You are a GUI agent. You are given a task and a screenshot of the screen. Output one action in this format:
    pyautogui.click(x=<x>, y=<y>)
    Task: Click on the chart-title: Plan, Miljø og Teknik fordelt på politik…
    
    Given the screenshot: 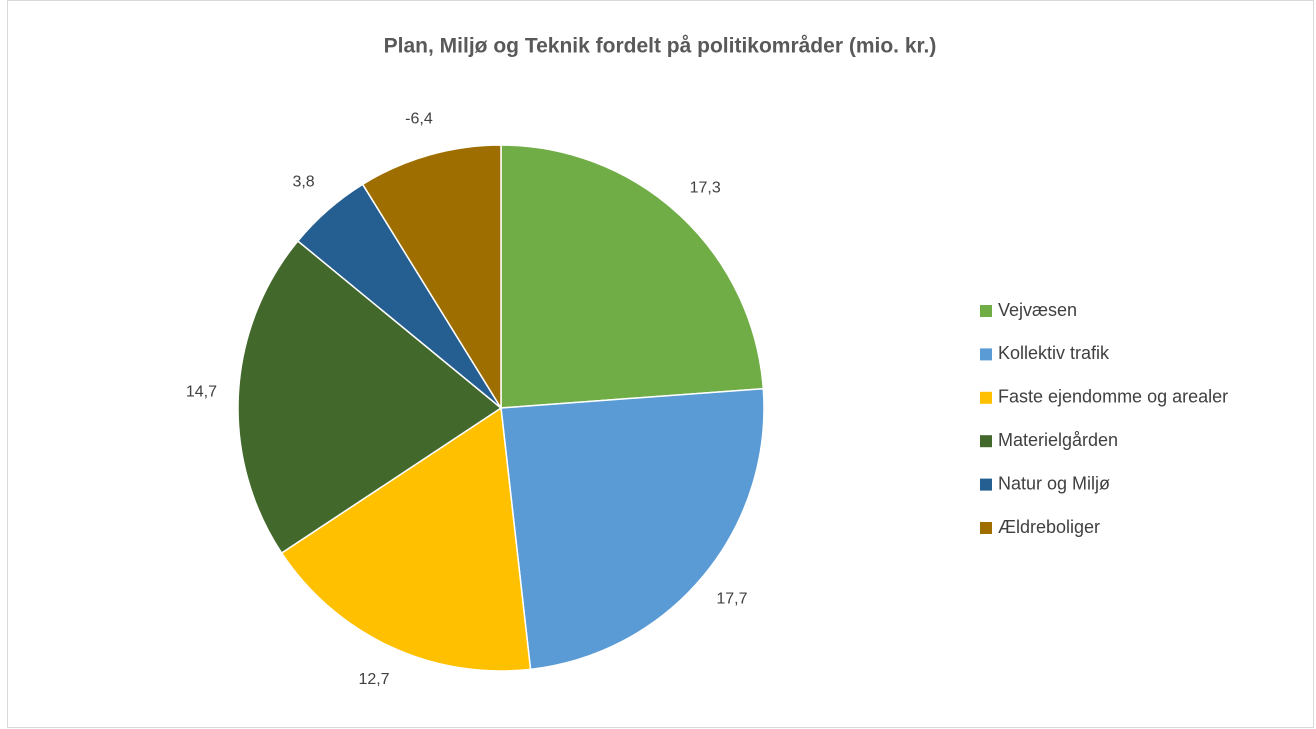 What is the action you would take?
    pyautogui.click(x=660, y=46)
    